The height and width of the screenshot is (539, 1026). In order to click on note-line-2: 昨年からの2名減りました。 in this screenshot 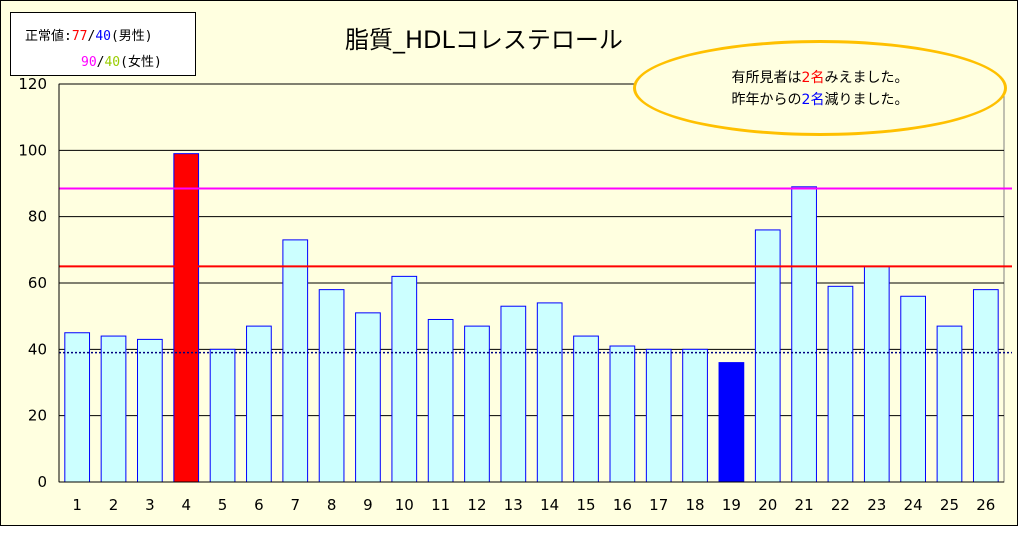, I will do `click(820, 99)`.